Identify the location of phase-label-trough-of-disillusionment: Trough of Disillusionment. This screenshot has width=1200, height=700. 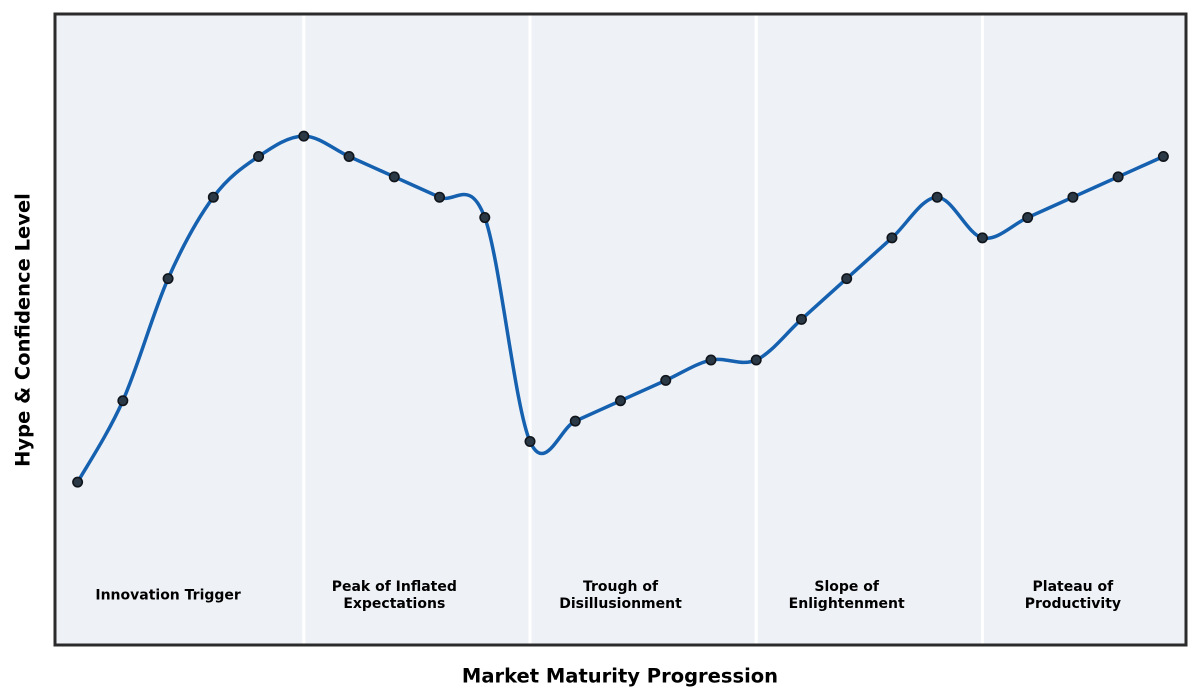
(620, 596).